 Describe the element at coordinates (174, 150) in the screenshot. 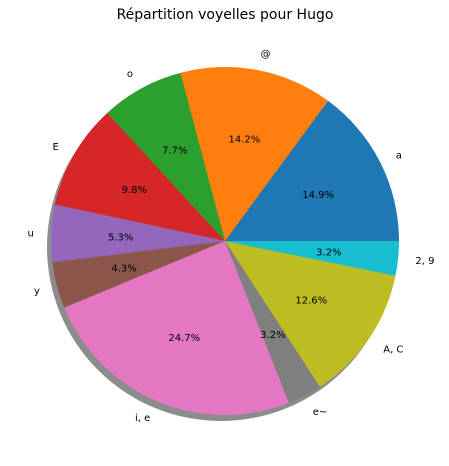

I see `slice-percent-label-2: 7.7%` at that location.